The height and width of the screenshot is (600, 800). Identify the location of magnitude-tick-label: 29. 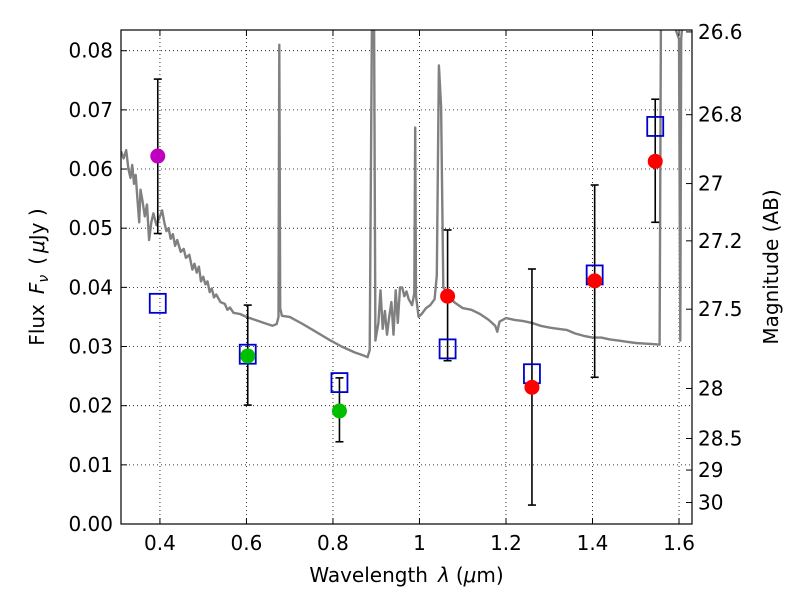
(710, 470).